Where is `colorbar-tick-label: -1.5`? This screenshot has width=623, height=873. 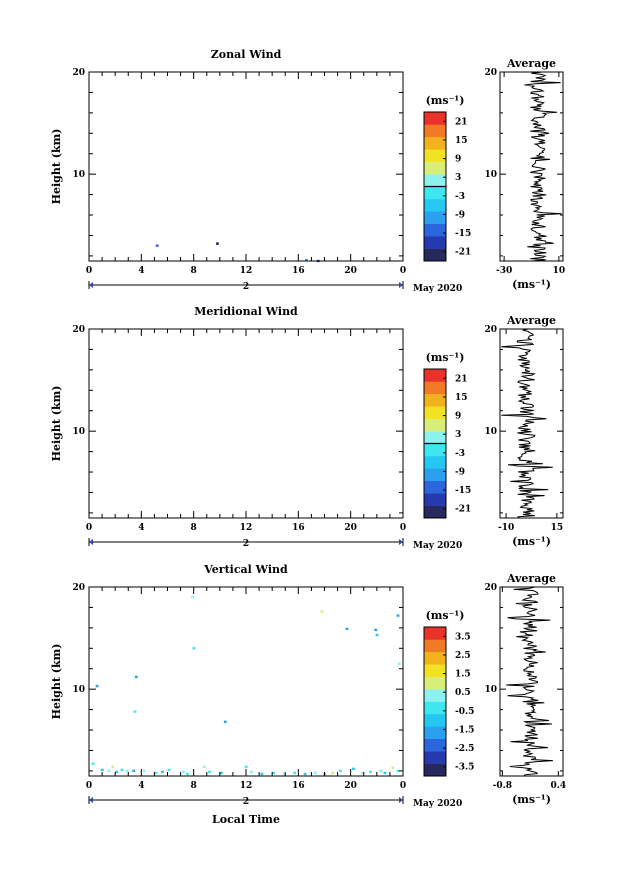
colorbar-tick-label: -1.5 is located at coordinates (464, 730).